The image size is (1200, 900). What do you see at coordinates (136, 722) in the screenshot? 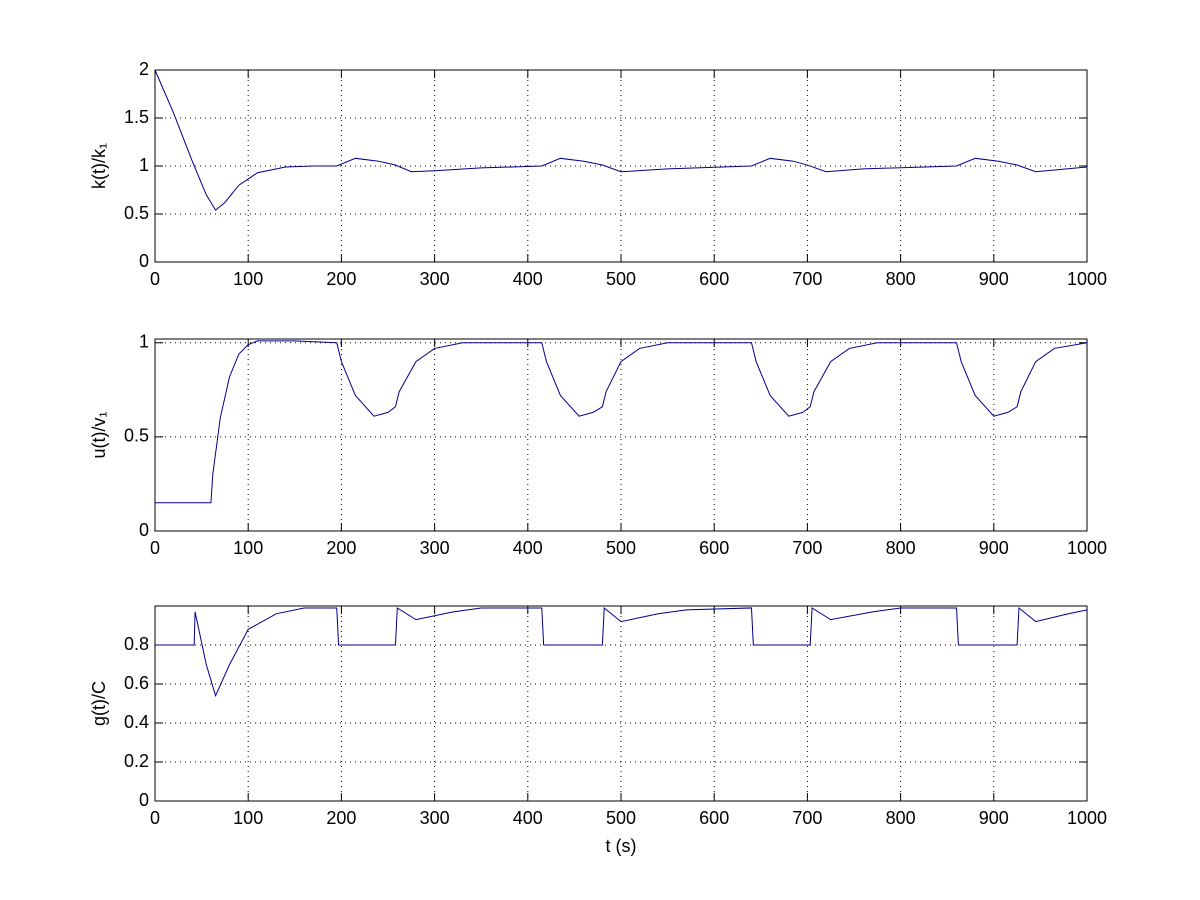
I see `y-tick-label: 0.4` at bounding box center [136, 722].